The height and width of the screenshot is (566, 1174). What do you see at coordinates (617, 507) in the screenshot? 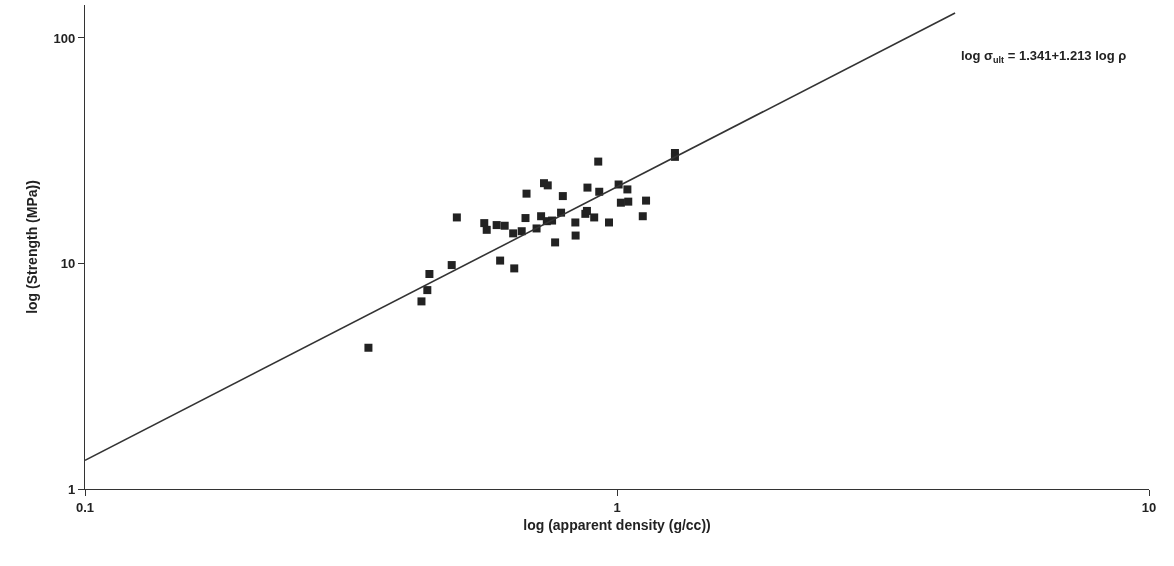
I see `x-tick-label: 1` at bounding box center [617, 507].